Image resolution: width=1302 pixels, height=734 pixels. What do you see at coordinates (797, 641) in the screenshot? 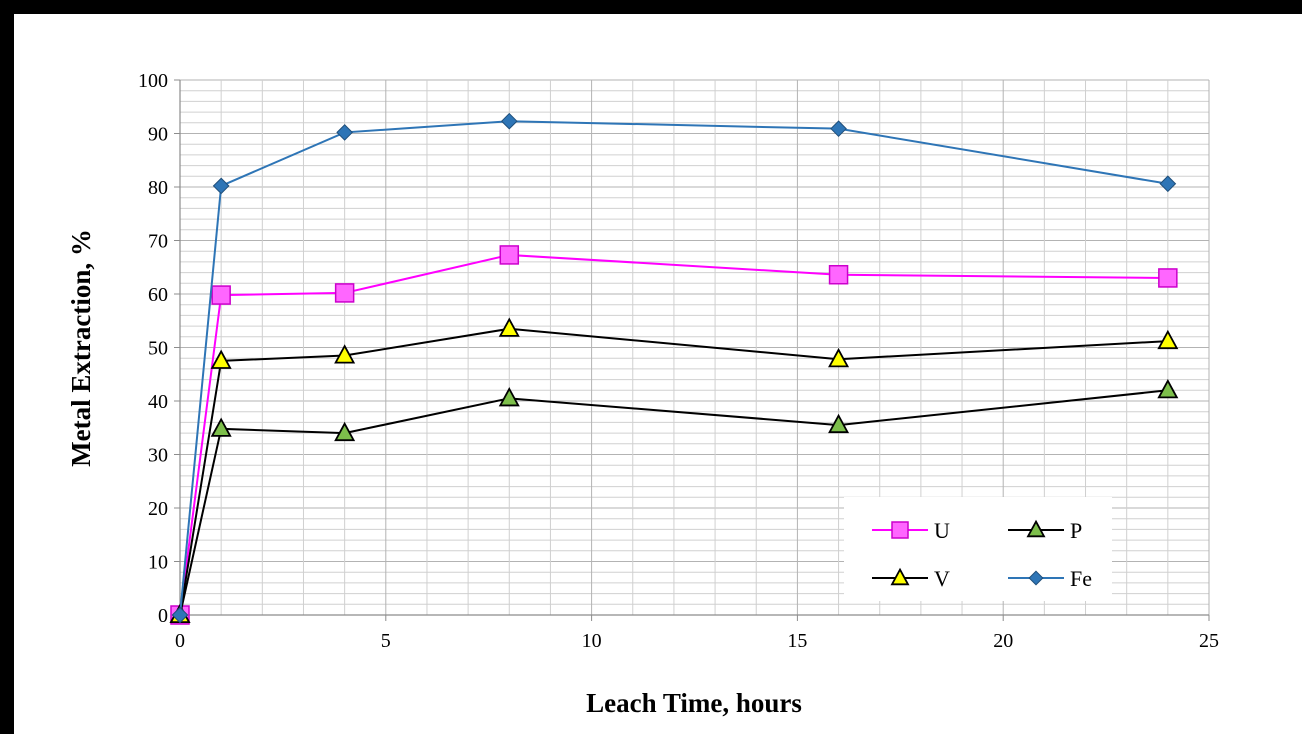
I see `x-tick-label: 15` at bounding box center [797, 641].